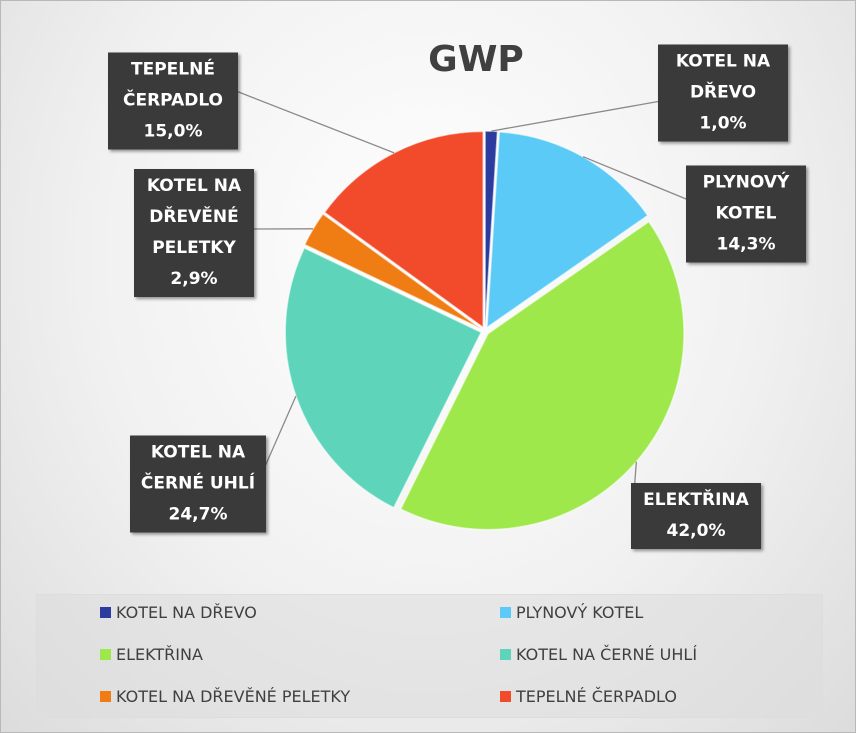 This screenshot has width=856, height=733. I want to click on legend-label: PLYNOVÝ KOTEL, so click(580, 612).